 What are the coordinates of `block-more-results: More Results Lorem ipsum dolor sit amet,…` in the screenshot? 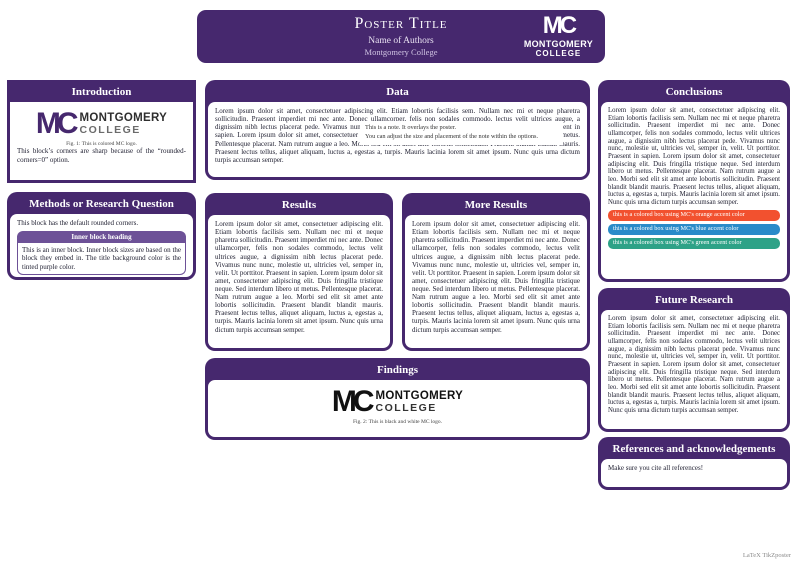 It's located at (496, 272).